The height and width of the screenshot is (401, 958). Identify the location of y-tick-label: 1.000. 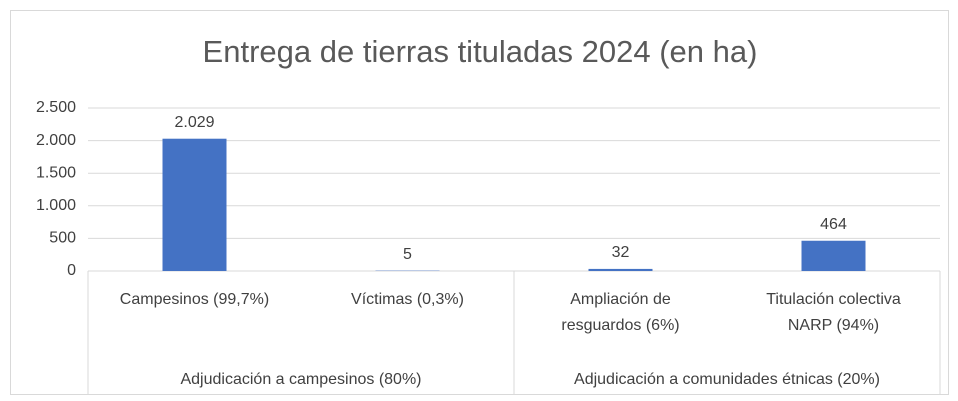
(56, 205).